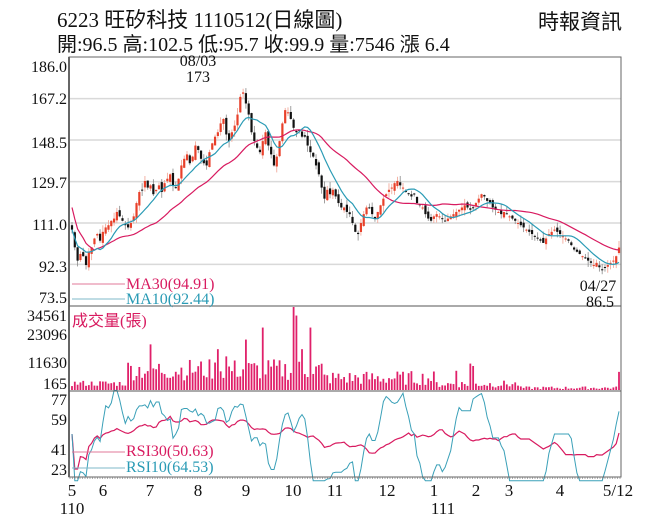 The height and width of the screenshot is (527, 656). What do you see at coordinates (53, 267) in the screenshot?
I see `price-tick: 92.3` at bounding box center [53, 267].